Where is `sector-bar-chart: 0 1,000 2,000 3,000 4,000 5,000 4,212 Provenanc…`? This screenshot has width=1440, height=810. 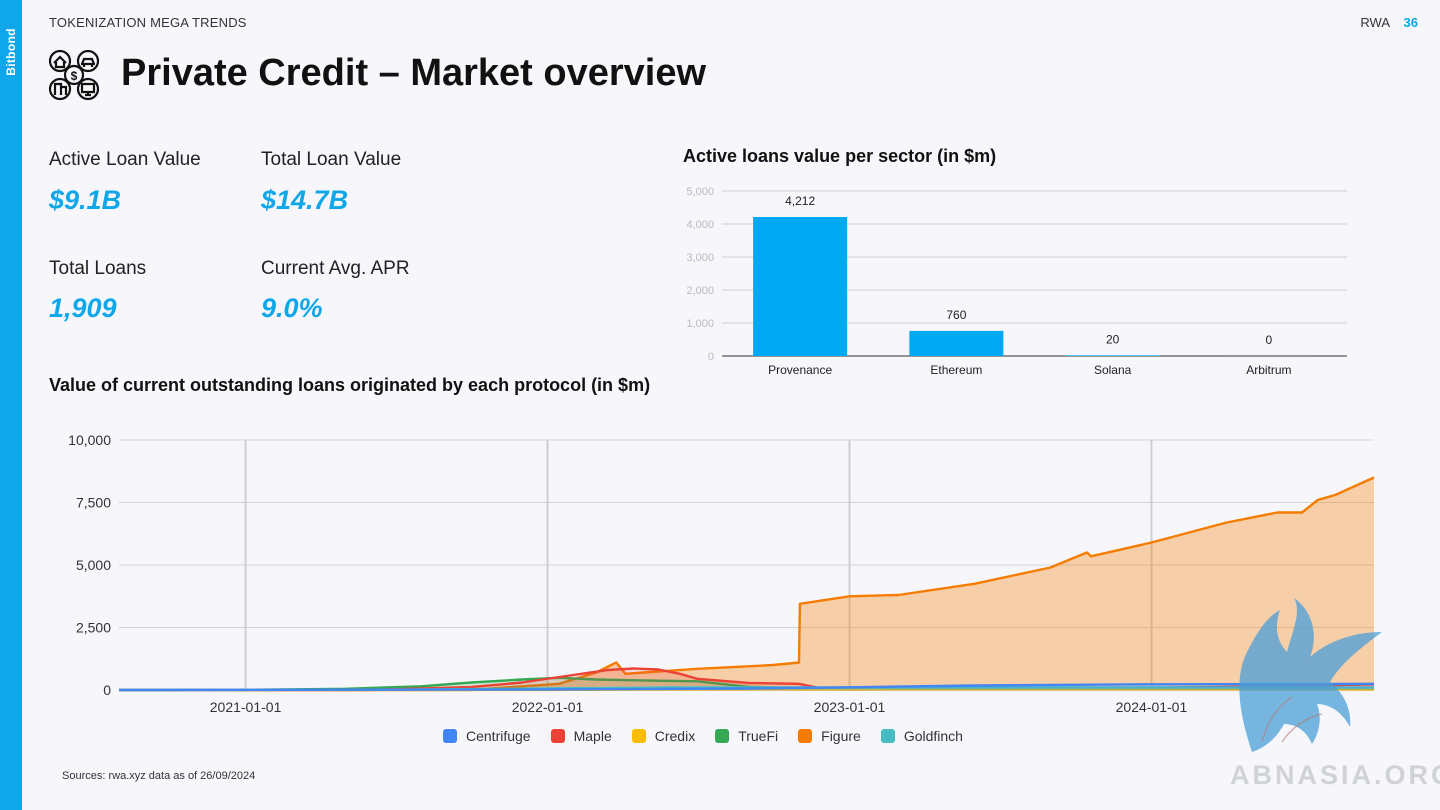
sector-bar-chart: 0 1,000 2,000 3,000 4,000 5,000 4,212 Provenanc… is located at coordinates (1016, 281).